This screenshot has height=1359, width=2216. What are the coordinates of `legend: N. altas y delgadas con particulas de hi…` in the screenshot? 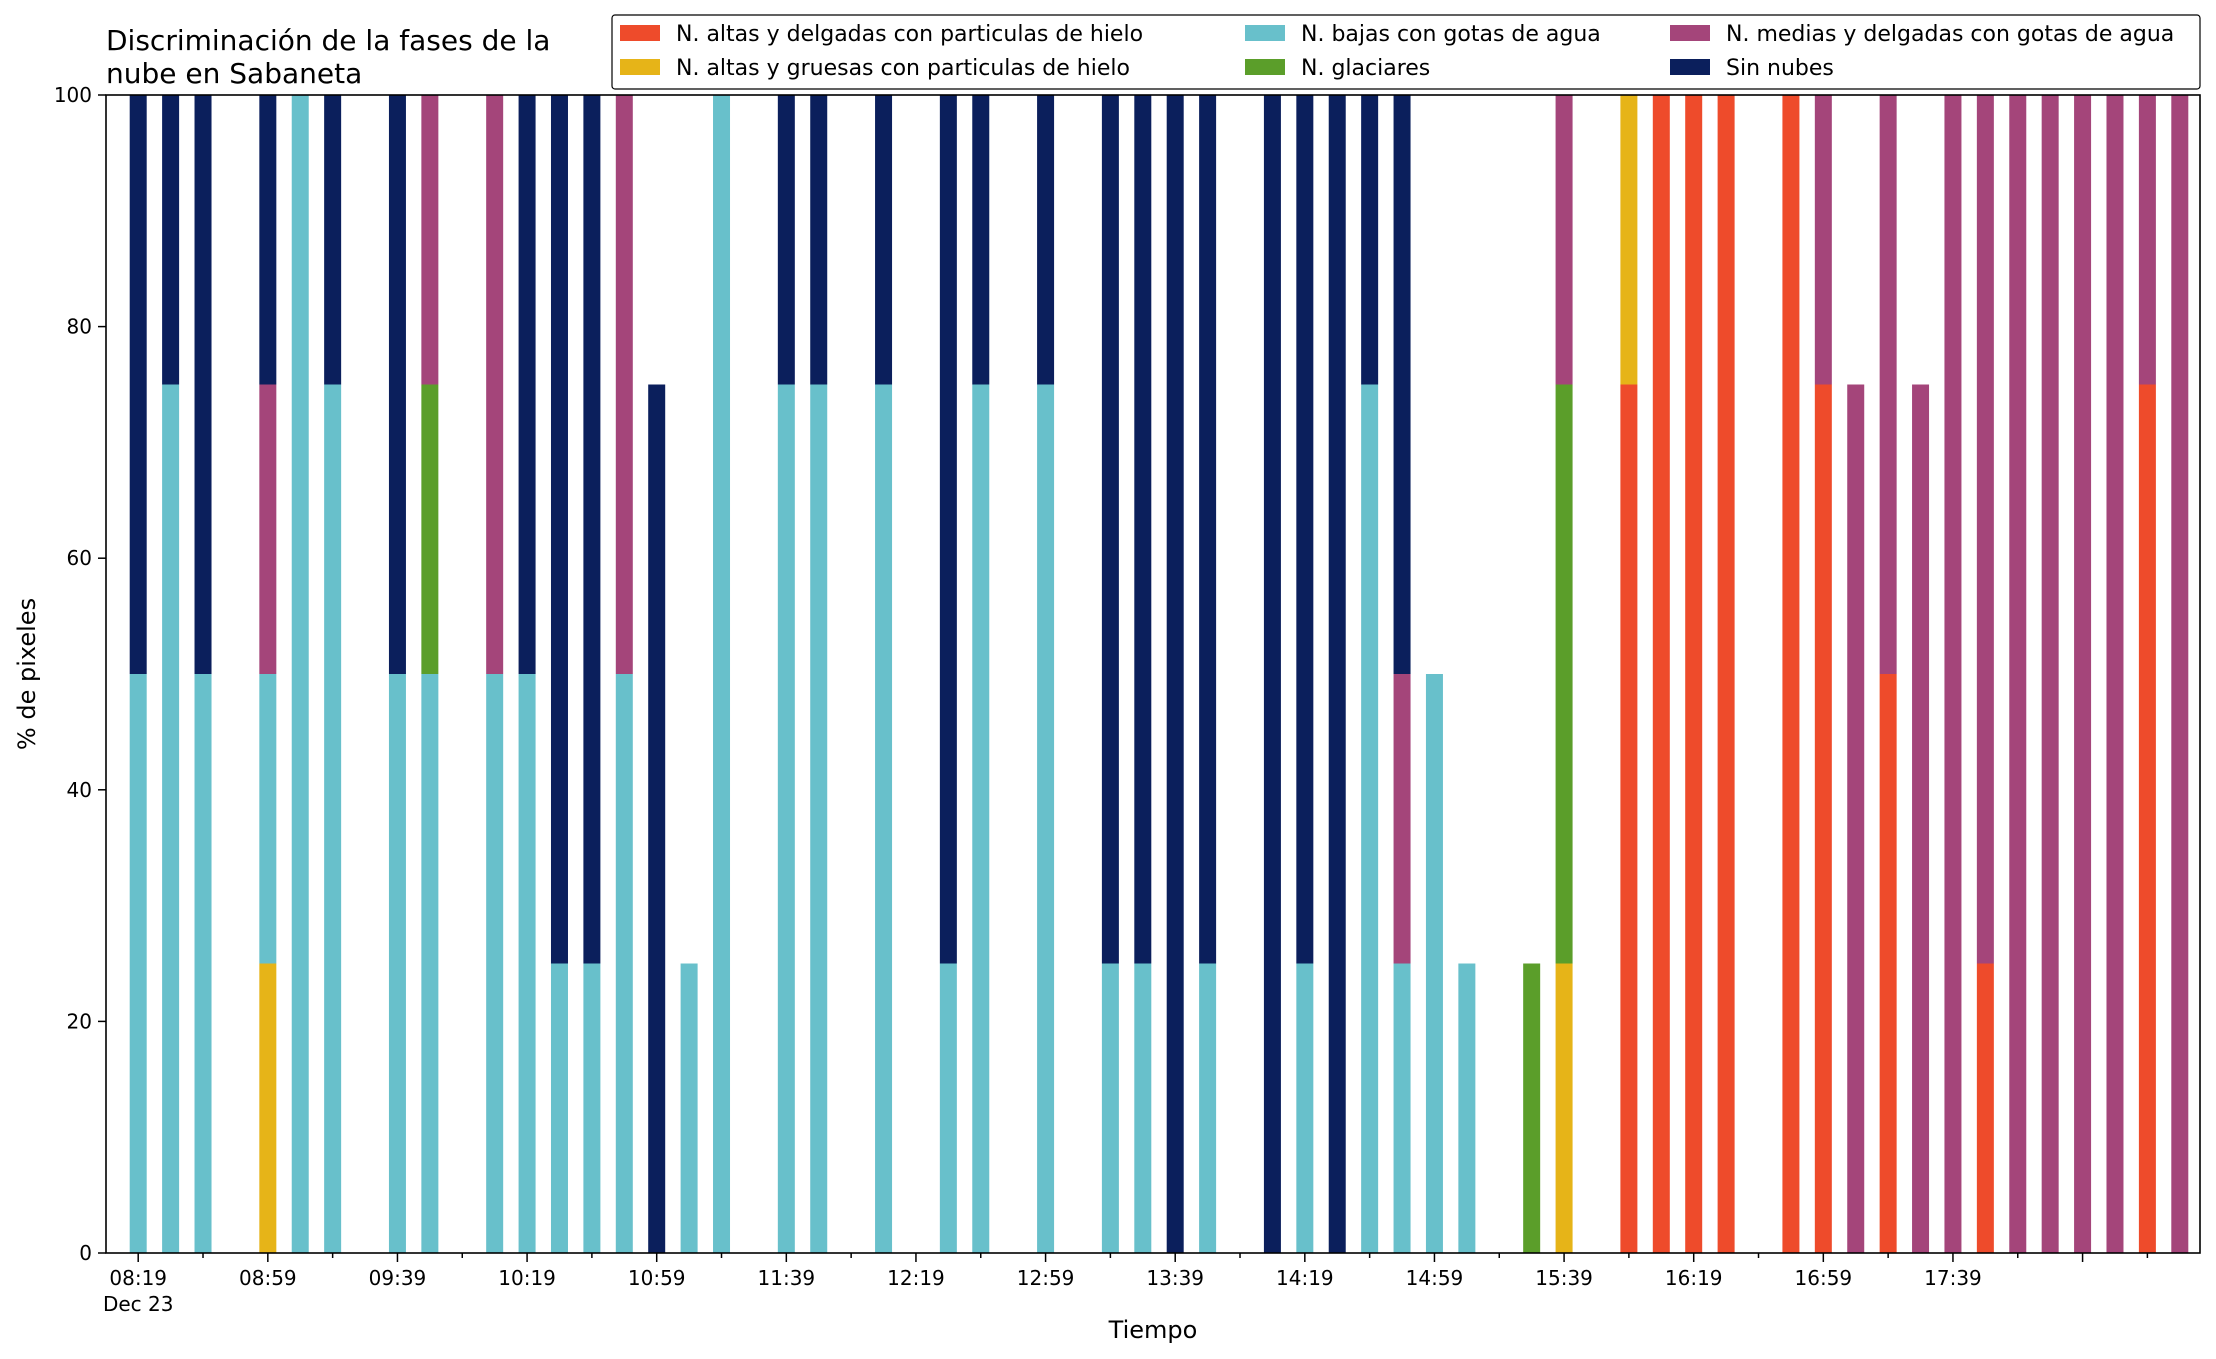 It's located at (1406, 52).